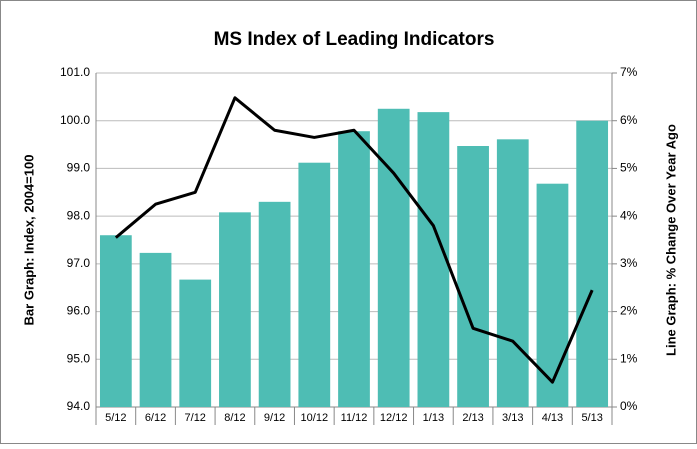 This screenshot has height=449, width=697. What do you see at coordinates (79, 311) in the screenshot?
I see `y-tick-label: 96.0` at bounding box center [79, 311].